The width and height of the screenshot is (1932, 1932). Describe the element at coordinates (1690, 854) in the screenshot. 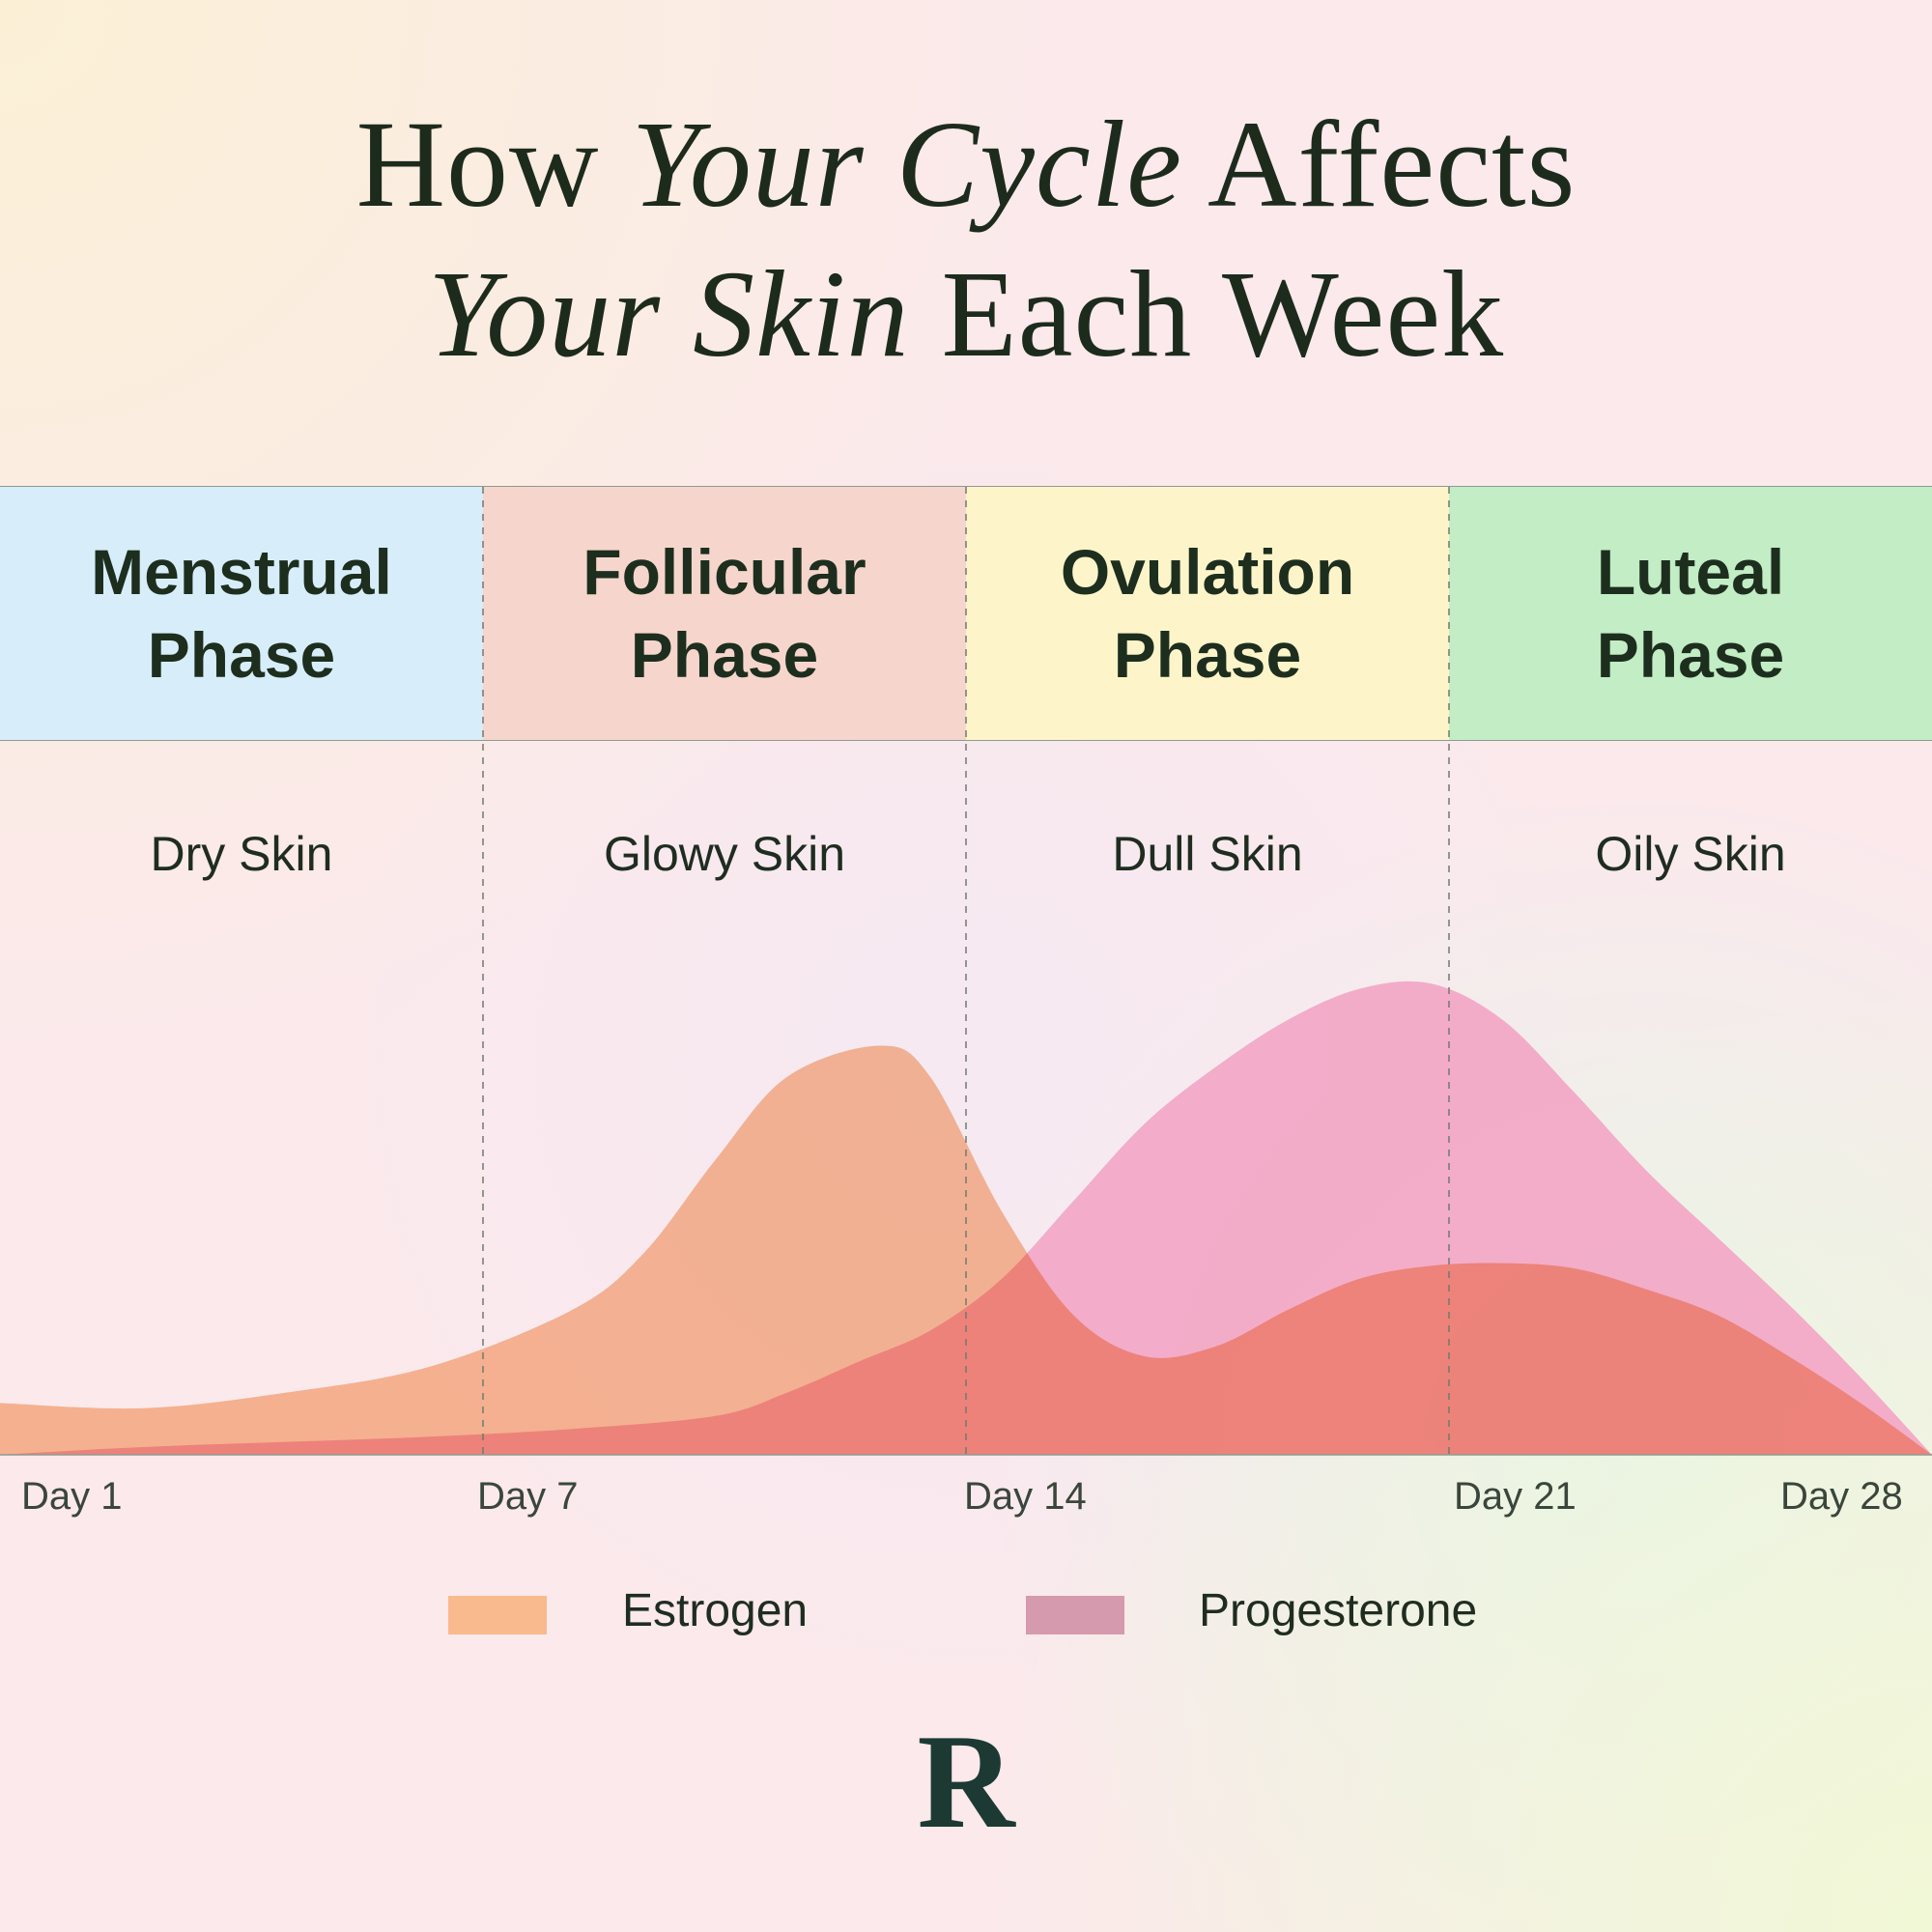

I see `skin-label-oily: Oily Skin` at that location.